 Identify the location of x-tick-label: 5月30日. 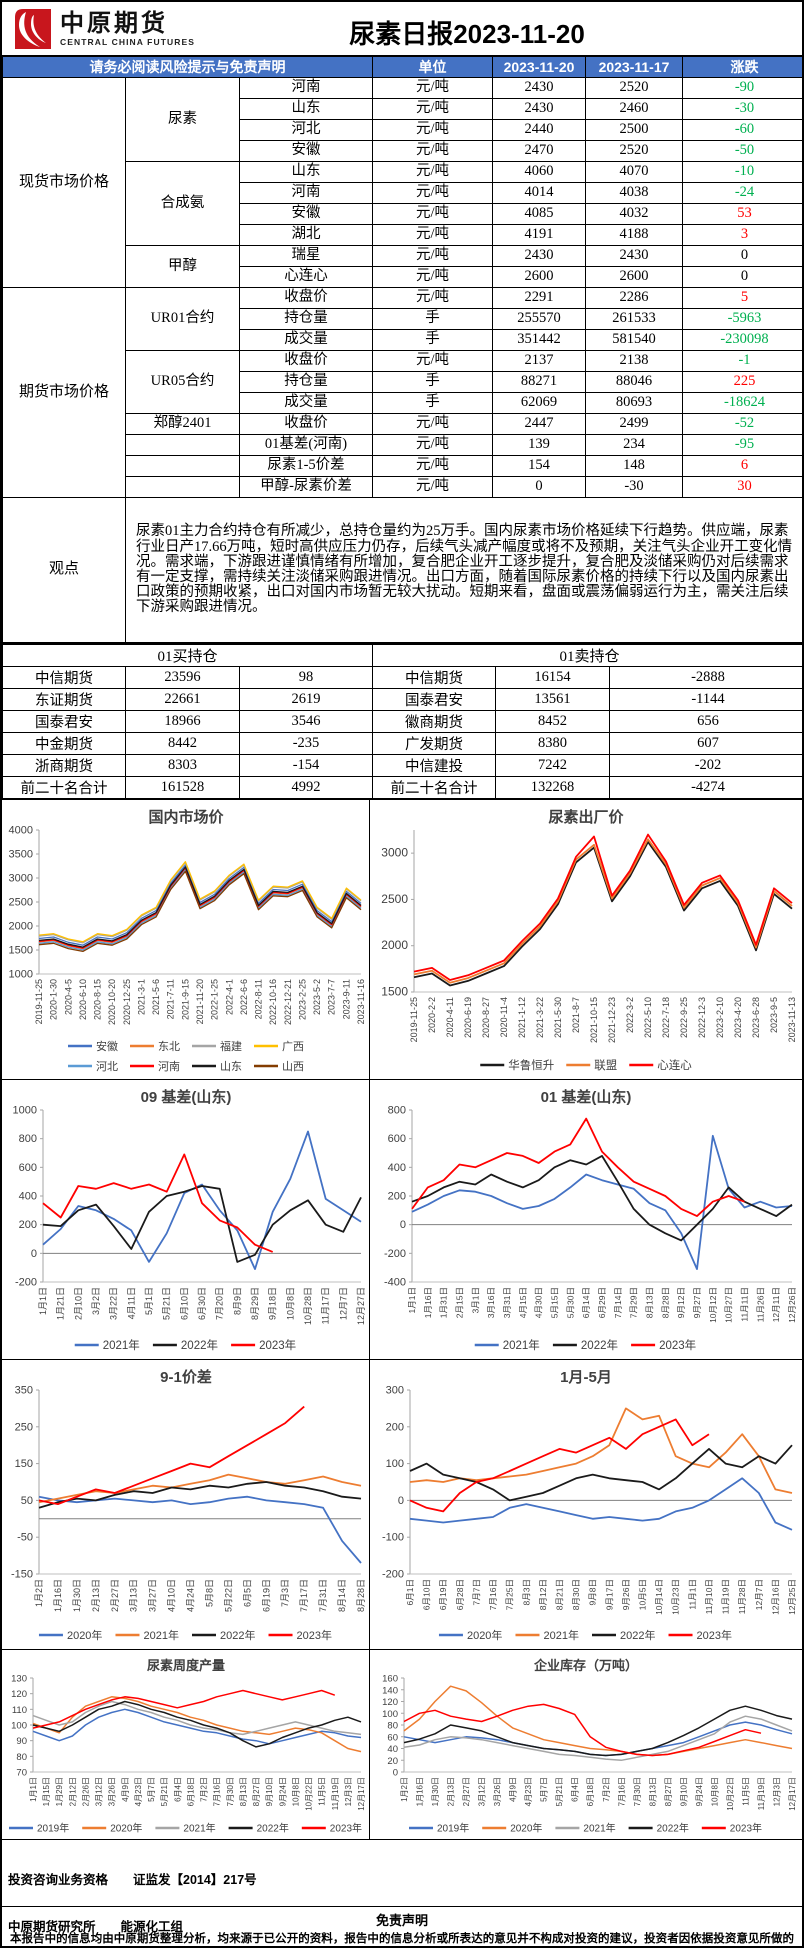
(570, 1302).